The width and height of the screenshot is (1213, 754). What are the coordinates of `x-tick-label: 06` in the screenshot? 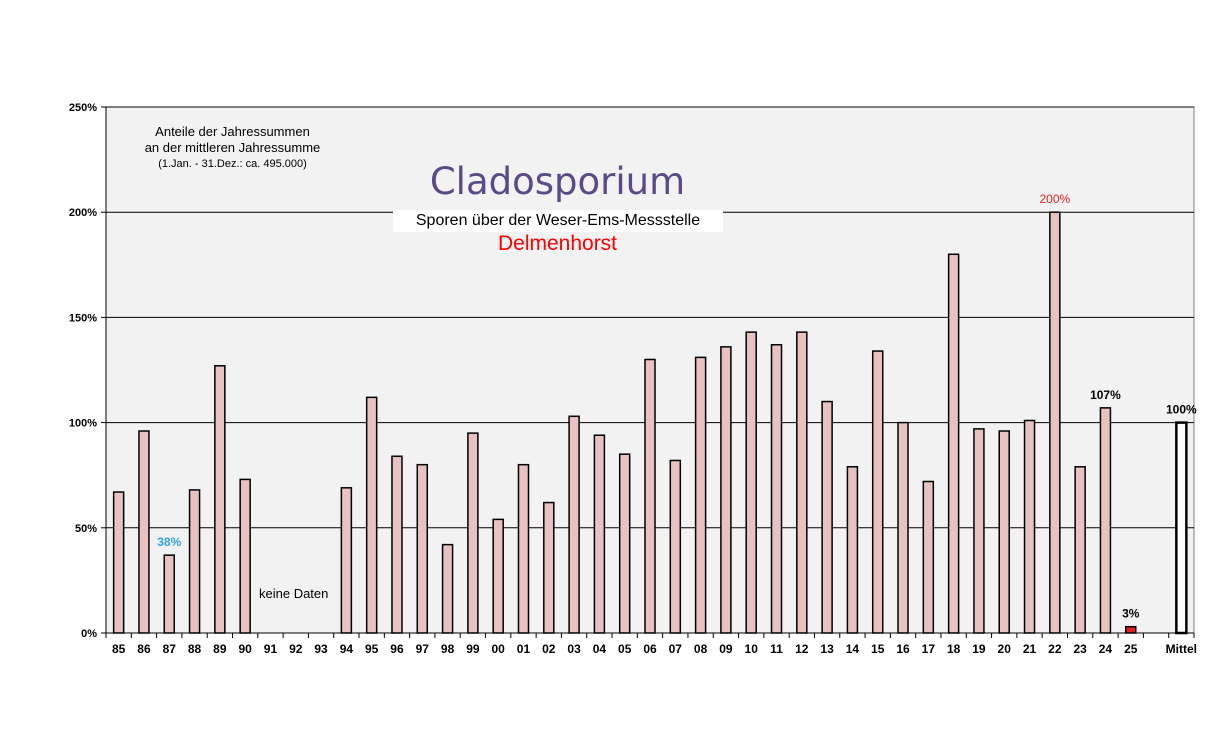 It's located at (650, 649).